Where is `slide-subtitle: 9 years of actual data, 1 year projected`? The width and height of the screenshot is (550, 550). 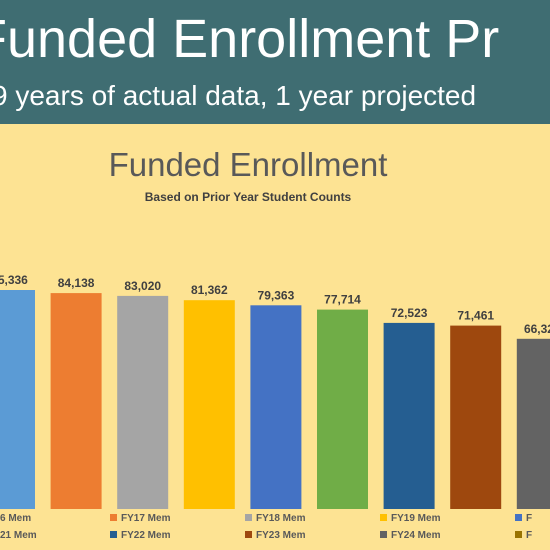
slide-subtitle: 9 years of actual data, 1 year projected is located at coordinates (238, 95).